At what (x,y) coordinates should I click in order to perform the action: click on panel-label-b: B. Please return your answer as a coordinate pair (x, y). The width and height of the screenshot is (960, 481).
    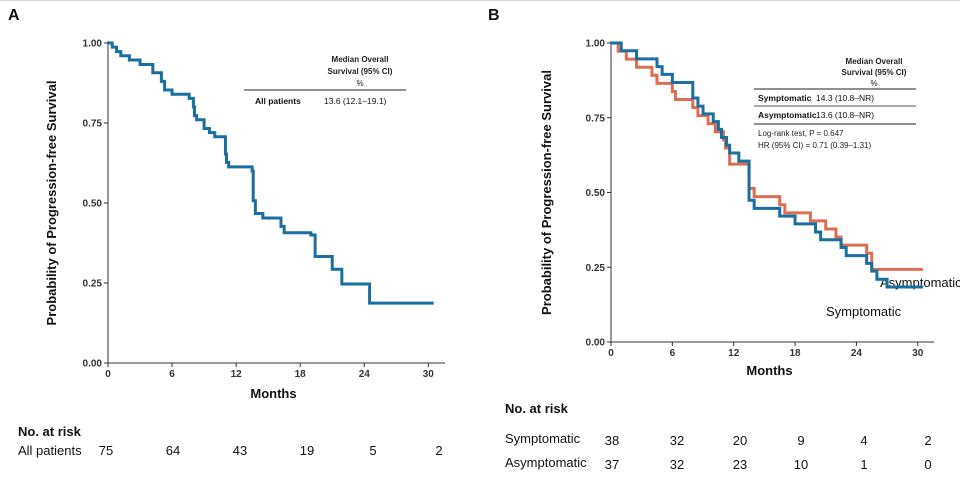
    Looking at the image, I should click on (494, 15).